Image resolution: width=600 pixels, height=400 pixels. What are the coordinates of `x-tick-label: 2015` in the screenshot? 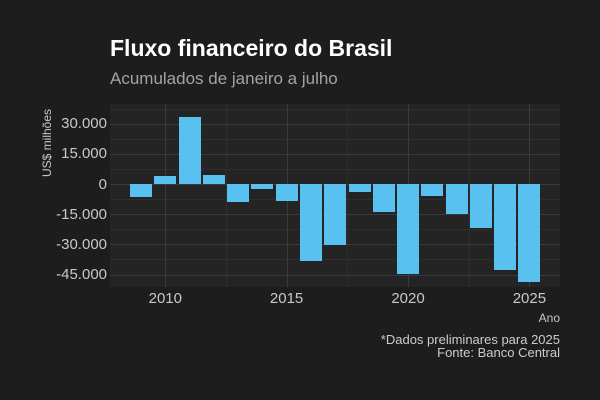 It's located at (286, 298).